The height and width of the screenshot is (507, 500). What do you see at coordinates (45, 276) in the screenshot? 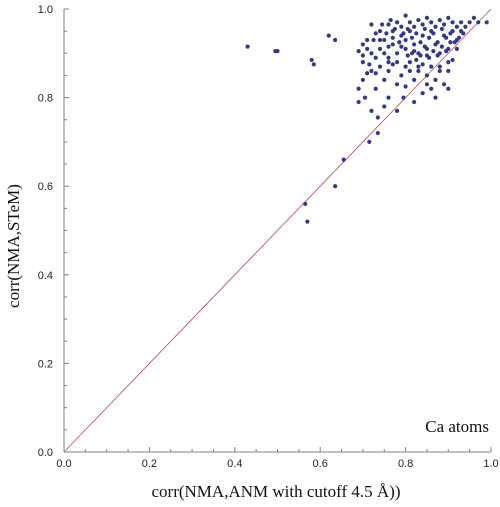
I see `y-tick-label: 0.4` at bounding box center [45, 276].